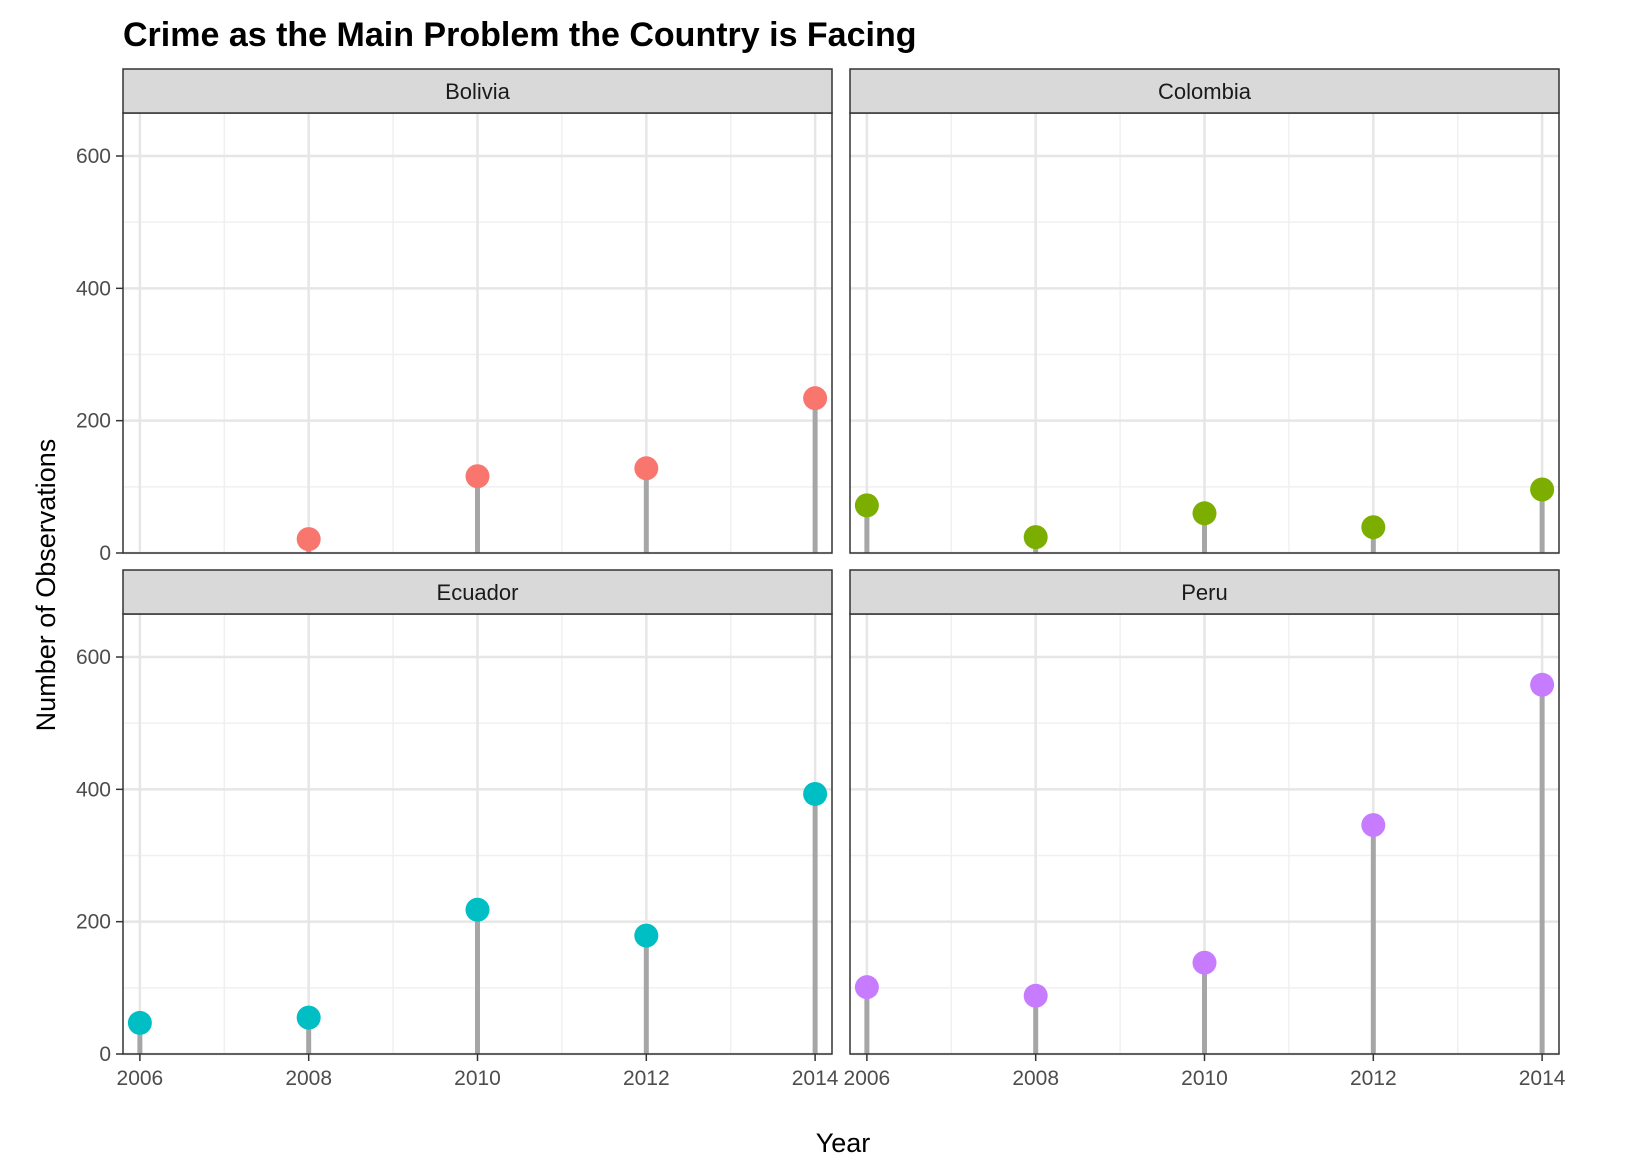 The height and width of the screenshot is (1170, 1640). What do you see at coordinates (843, 1143) in the screenshot?
I see `x-axis-title: Year` at bounding box center [843, 1143].